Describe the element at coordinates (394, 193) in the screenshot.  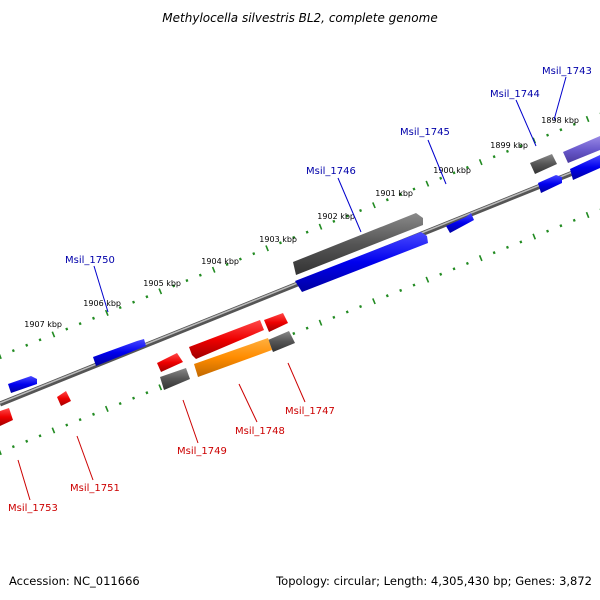
I see `kbp-label: 1901 kbp` at that location.